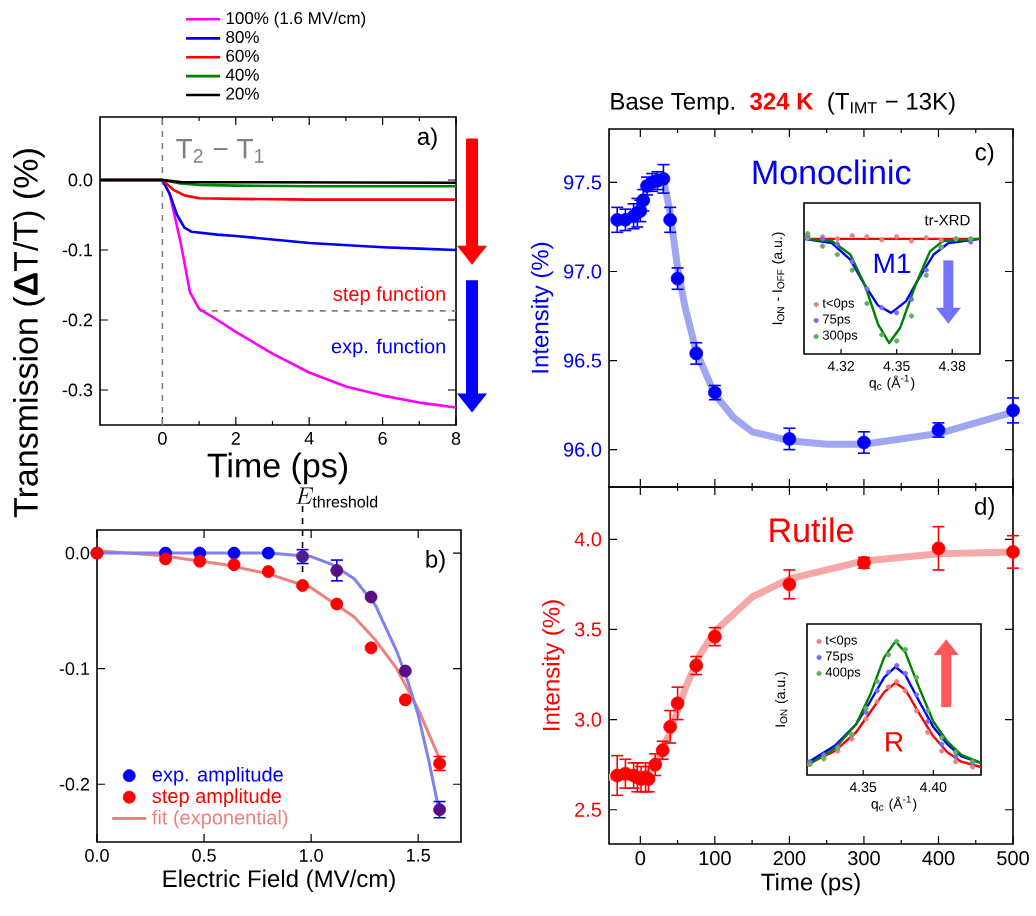 The image size is (1036, 916). Describe the element at coordinates (279, 880) in the screenshot. I see `x-axis-title: Electric Field (MV/cm)` at that location.